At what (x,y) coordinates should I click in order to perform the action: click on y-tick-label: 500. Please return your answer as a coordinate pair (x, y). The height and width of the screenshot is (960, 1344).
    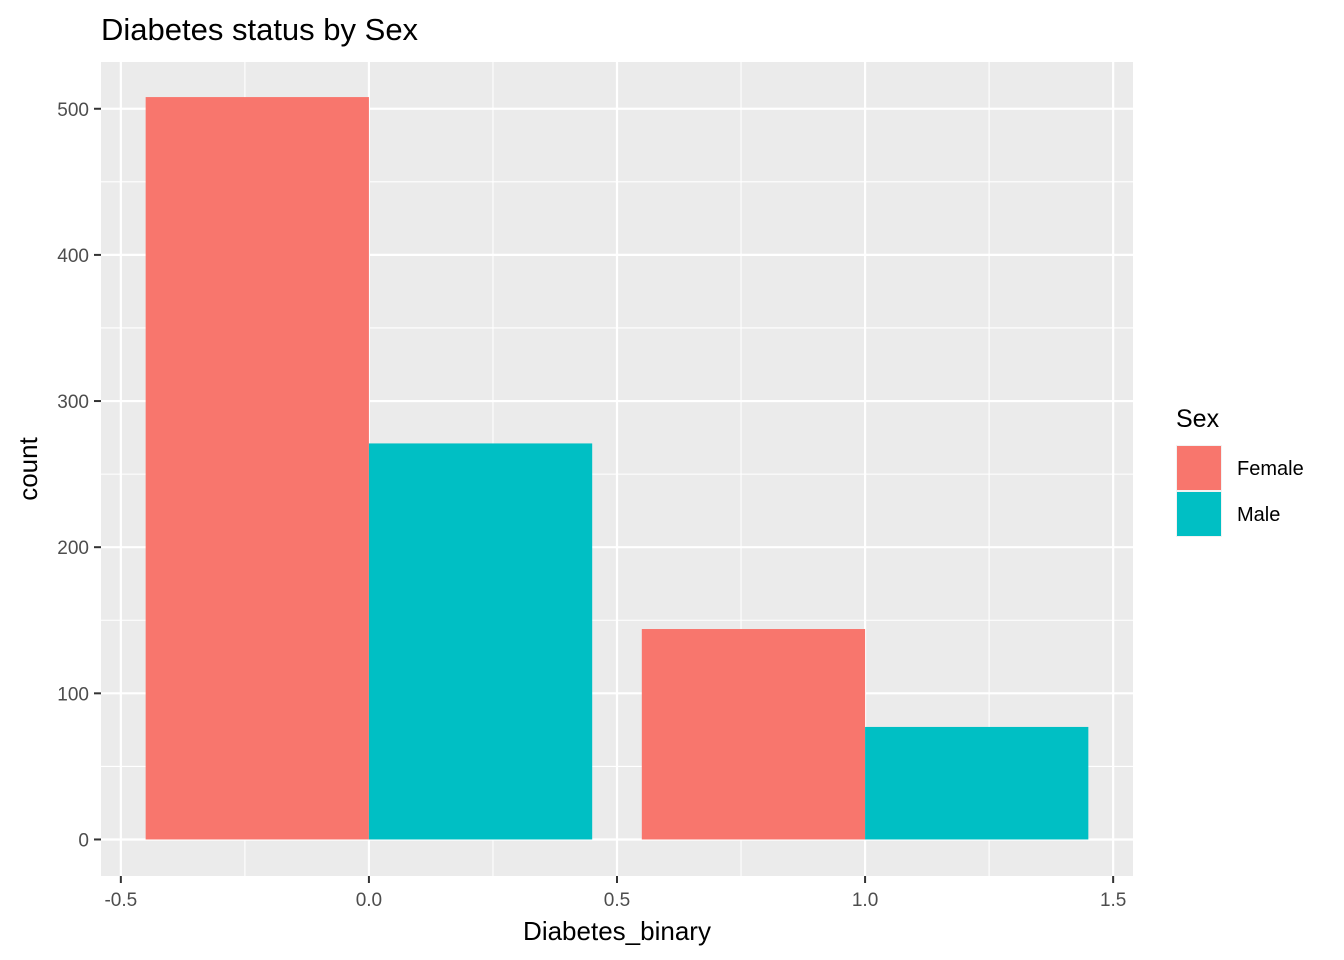
    Looking at the image, I should click on (73, 110).